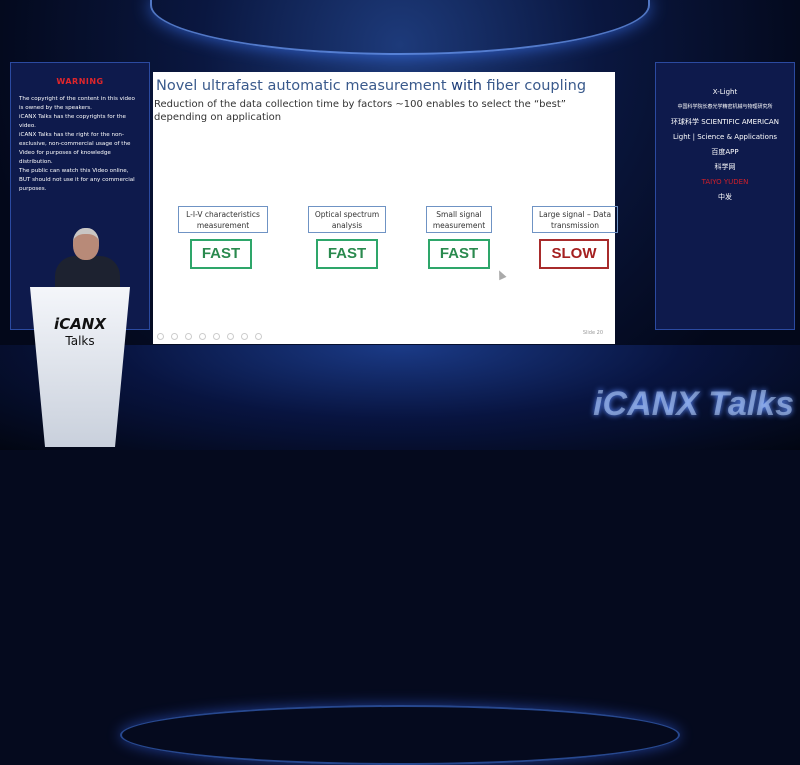  I want to click on pen-icon, so click(188, 336).